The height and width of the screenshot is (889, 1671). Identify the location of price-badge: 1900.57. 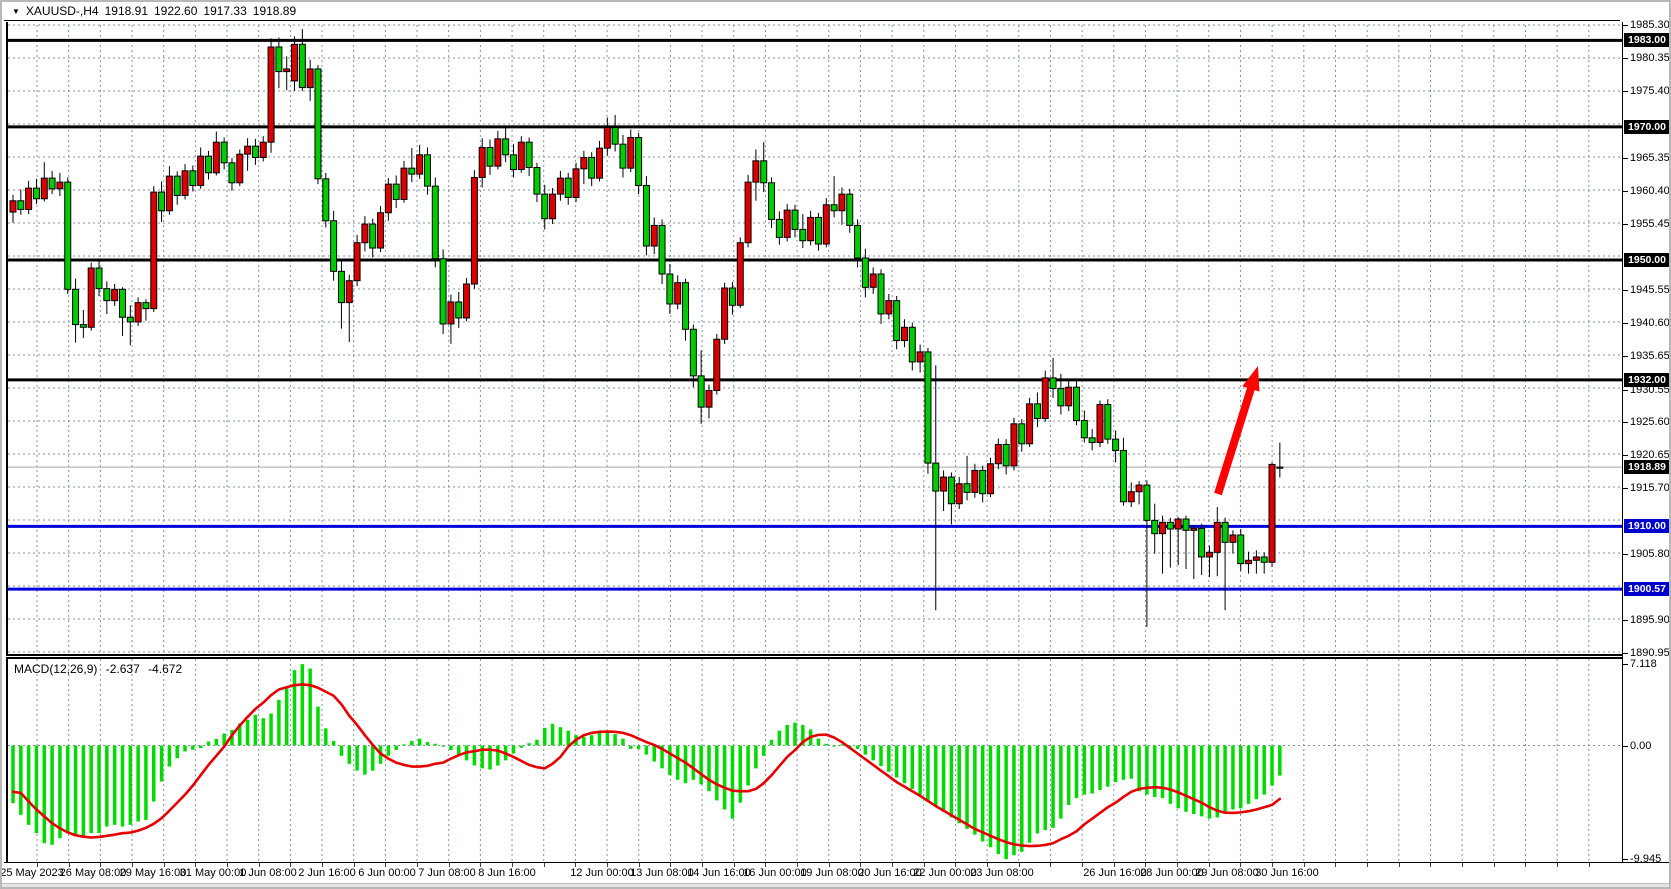
(1646, 589).